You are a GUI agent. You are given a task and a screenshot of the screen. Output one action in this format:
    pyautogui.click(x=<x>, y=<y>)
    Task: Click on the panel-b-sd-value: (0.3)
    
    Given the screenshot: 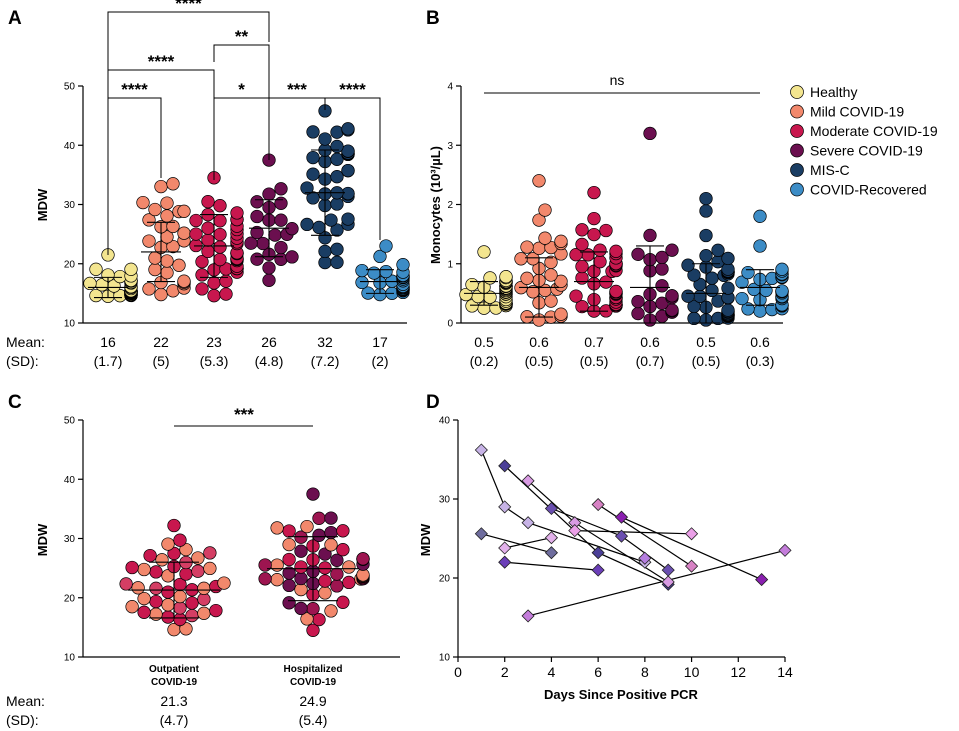 What is the action you would take?
    pyautogui.click(x=760, y=361)
    